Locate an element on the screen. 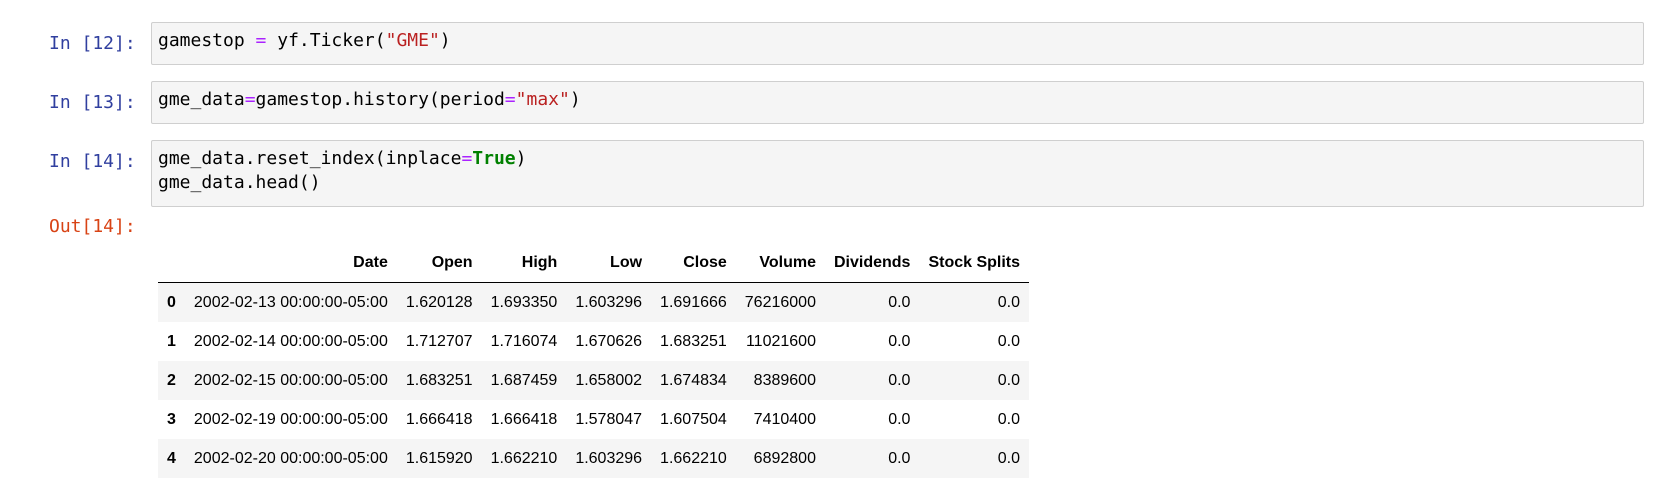 This screenshot has height=496, width=1659. string-token: "GME" is located at coordinates (412, 40).